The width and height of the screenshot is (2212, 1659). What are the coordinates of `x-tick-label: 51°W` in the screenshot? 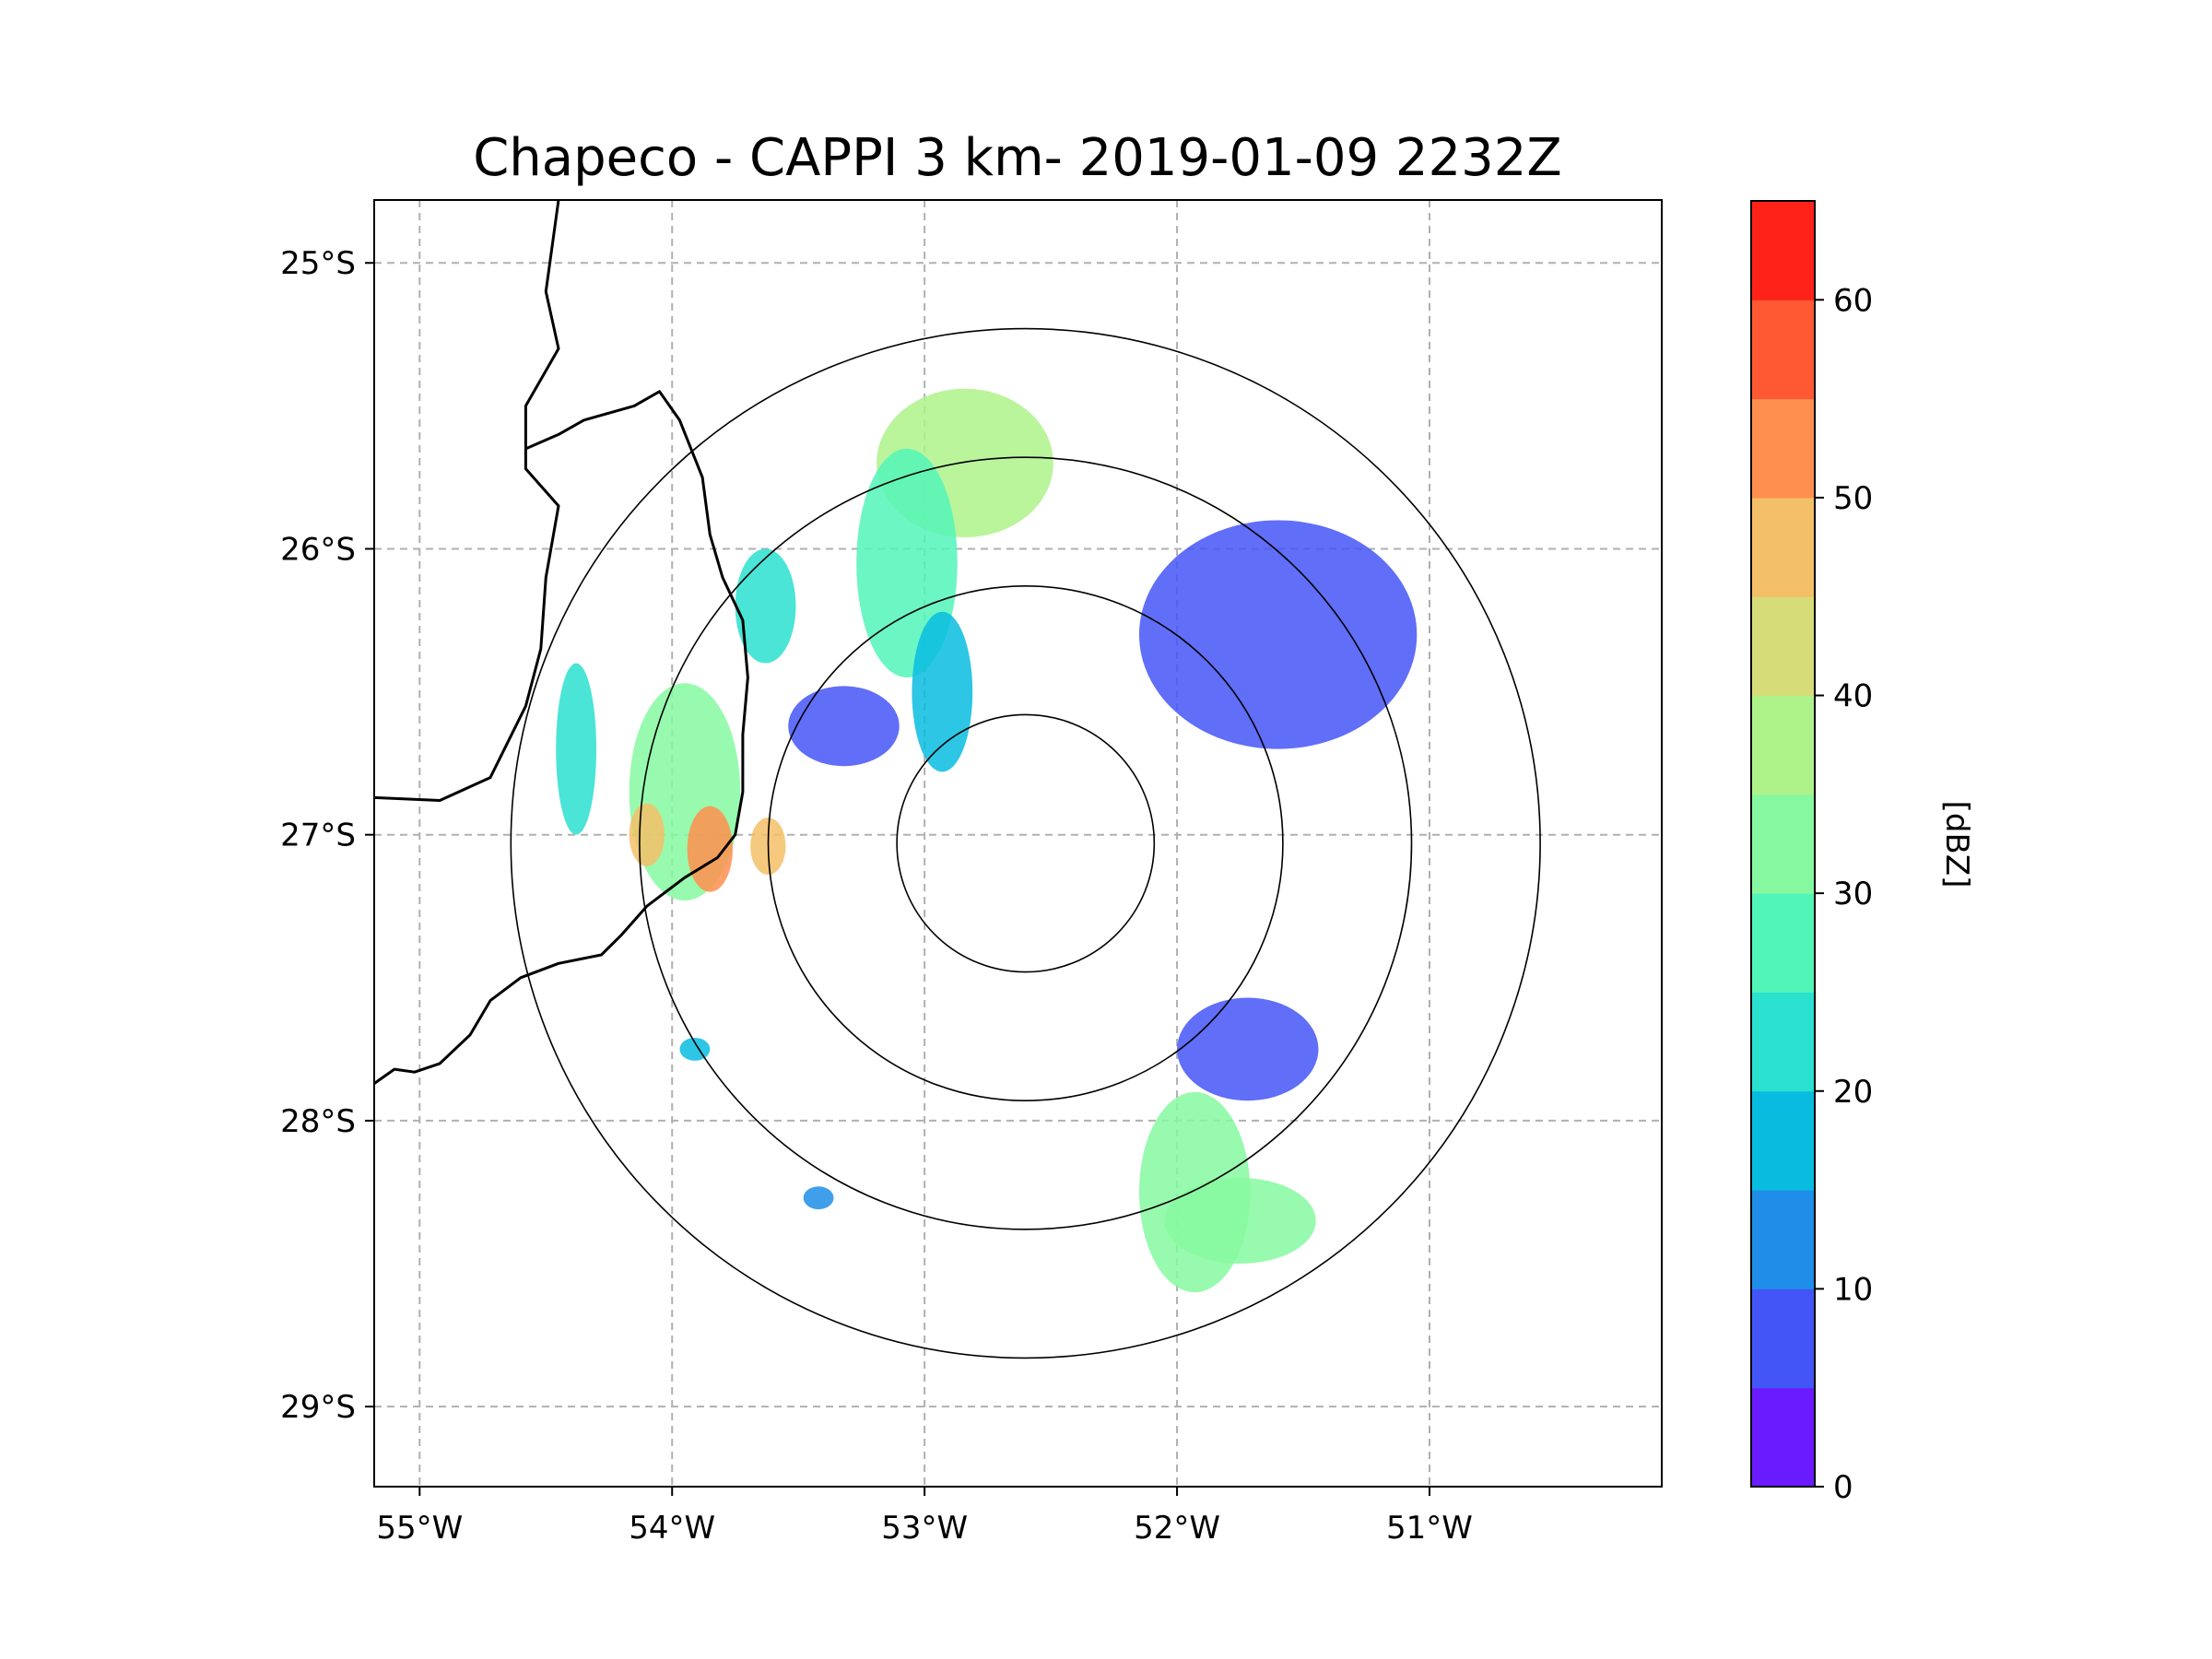 It's located at (1429, 1528).